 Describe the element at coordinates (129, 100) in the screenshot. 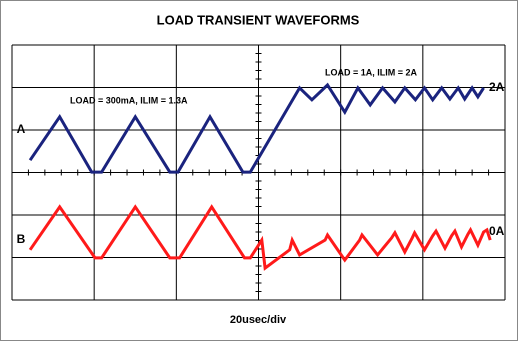

I see `annotation: LOAD = 300mA, ILIM = 1.3A` at that location.